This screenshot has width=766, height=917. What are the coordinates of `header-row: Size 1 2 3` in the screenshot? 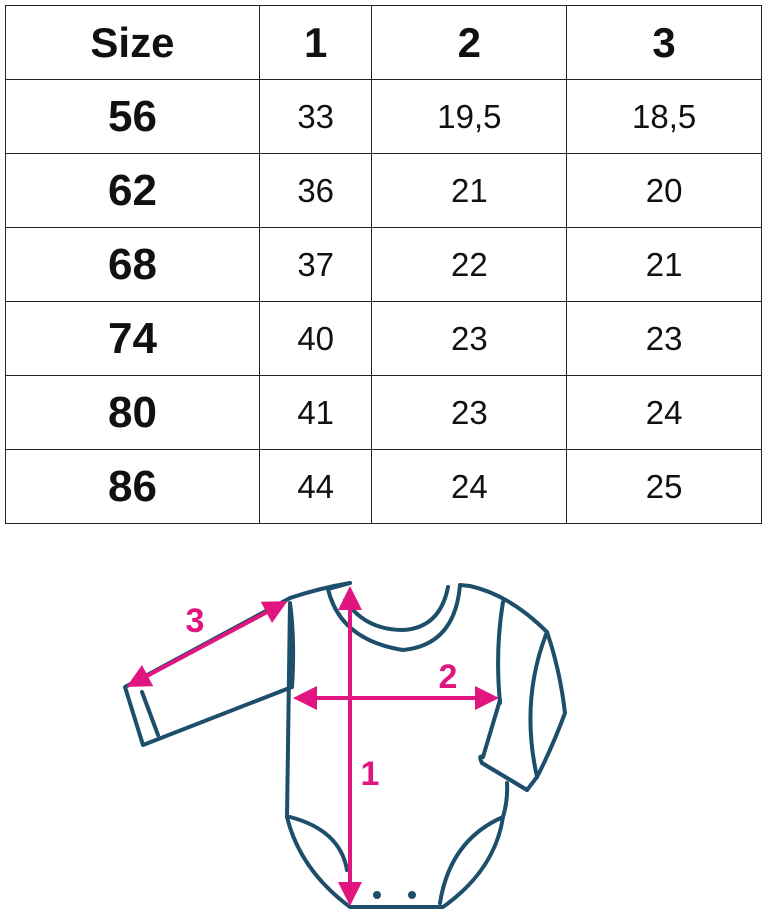 It's located at (383, 42).